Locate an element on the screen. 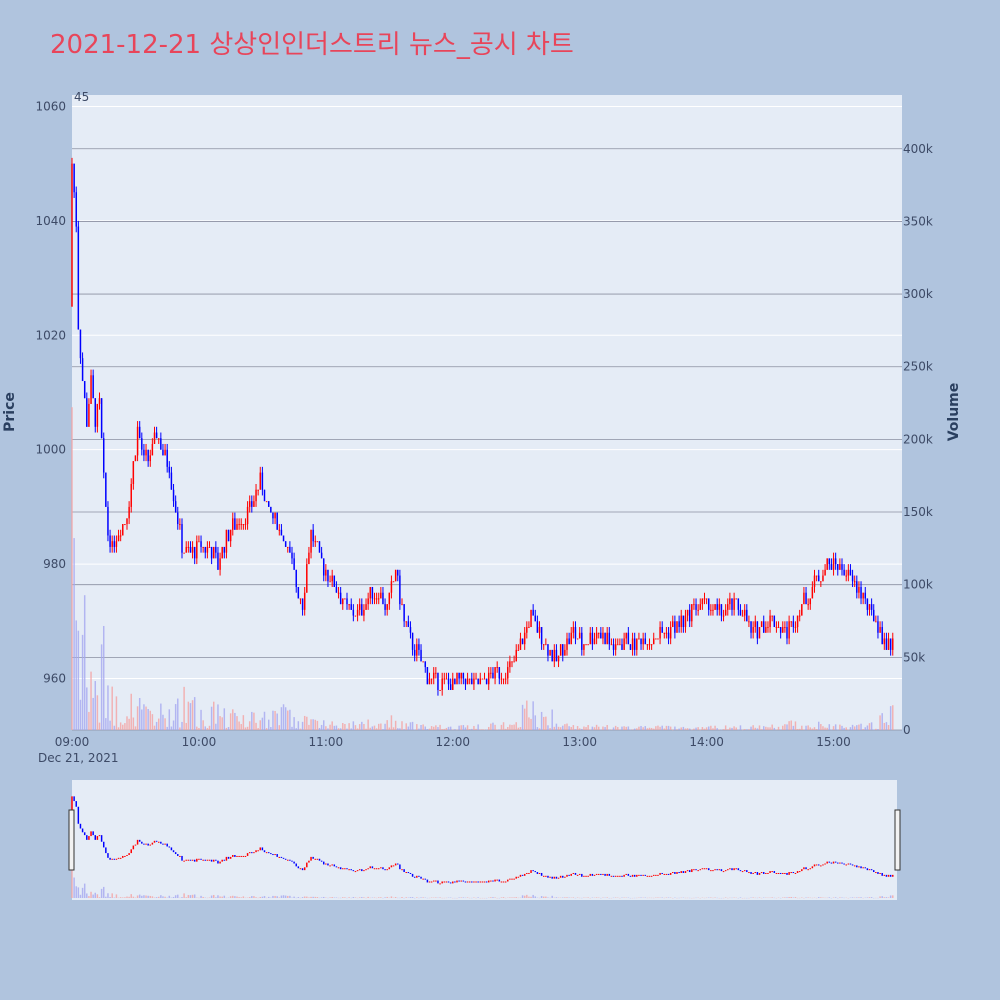 This screenshot has height=1000, width=1000. range-slider-area is located at coordinates (484, 840).